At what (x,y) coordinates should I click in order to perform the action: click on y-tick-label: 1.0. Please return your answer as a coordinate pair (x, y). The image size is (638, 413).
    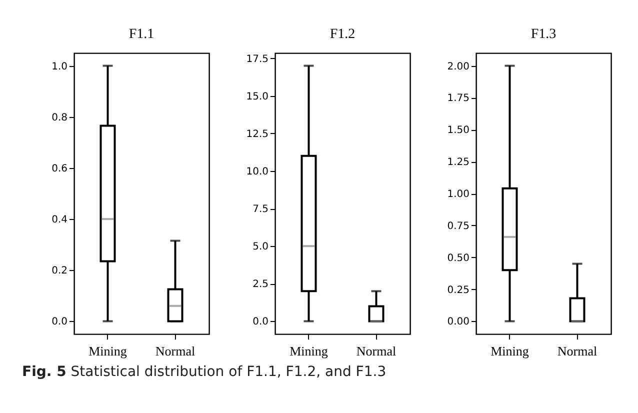
    Looking at the image, I should click on (60, 66).